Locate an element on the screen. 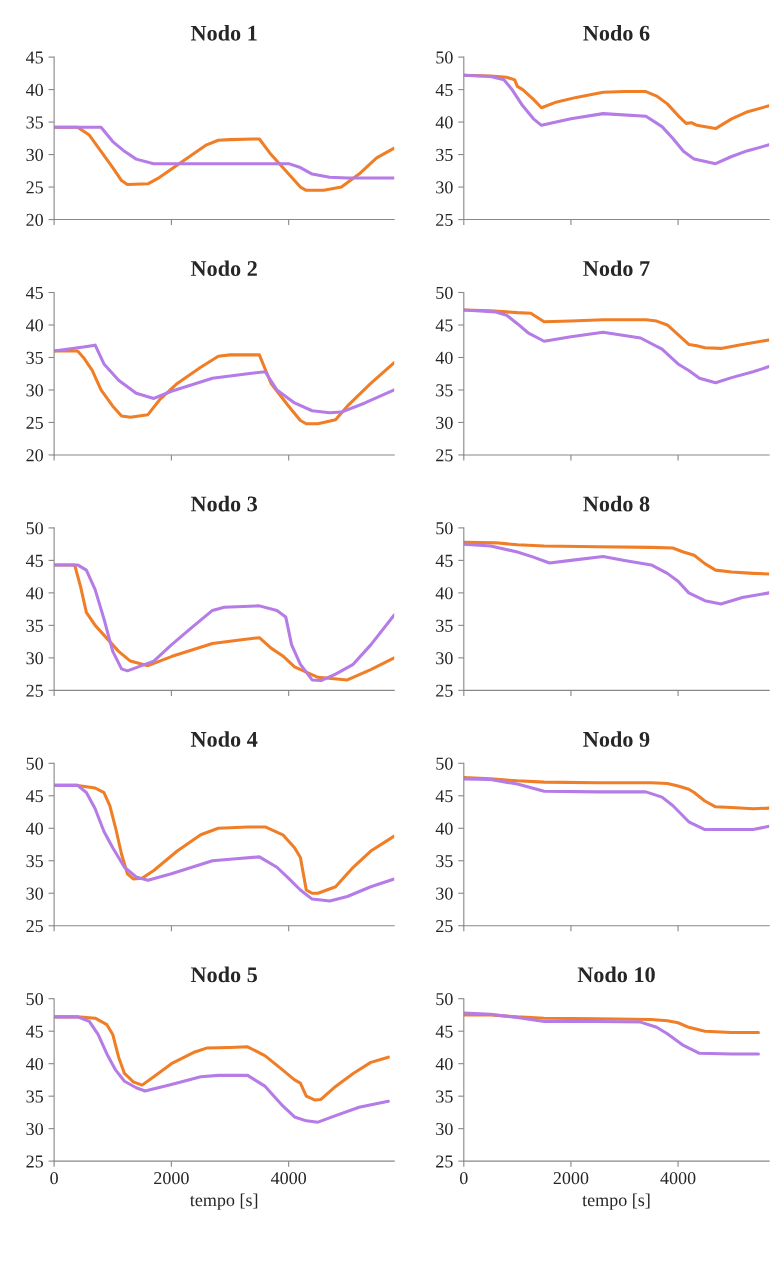  chart-title: Nodo 1 is located at coordinates (223, 33).